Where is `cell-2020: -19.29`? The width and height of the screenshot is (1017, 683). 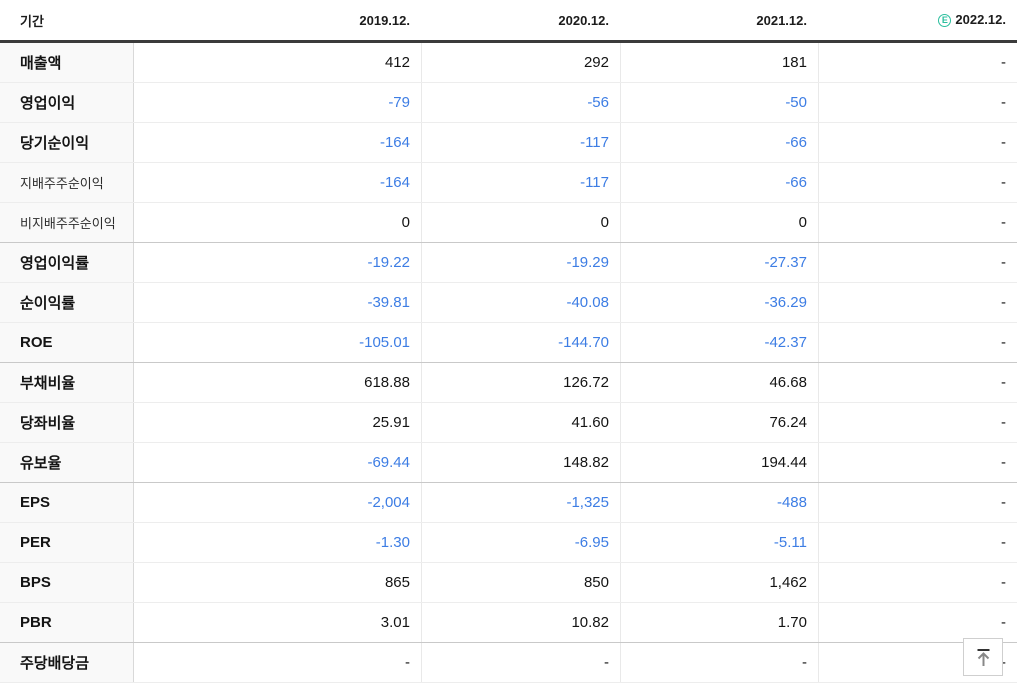
cell-2020: -19.29 is located at coordinates (520, 262).